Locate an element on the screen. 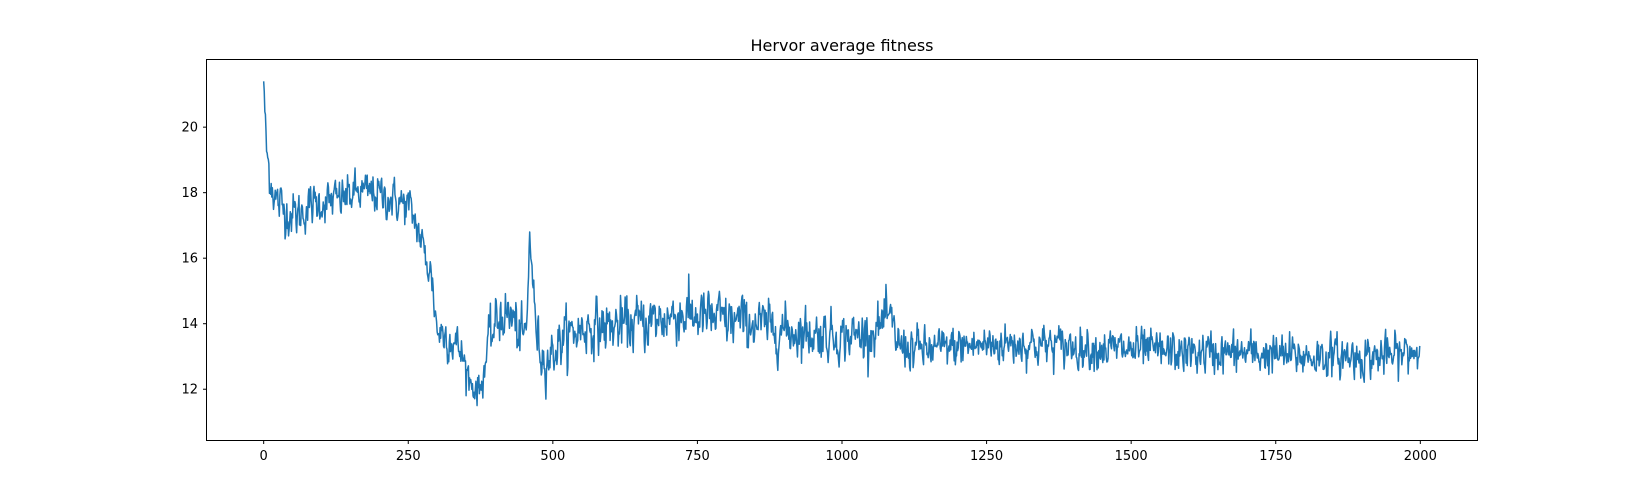 This screenshot has height=494, width=1641. x-tick-label: 1750 is located at coordinates (1275, 456).